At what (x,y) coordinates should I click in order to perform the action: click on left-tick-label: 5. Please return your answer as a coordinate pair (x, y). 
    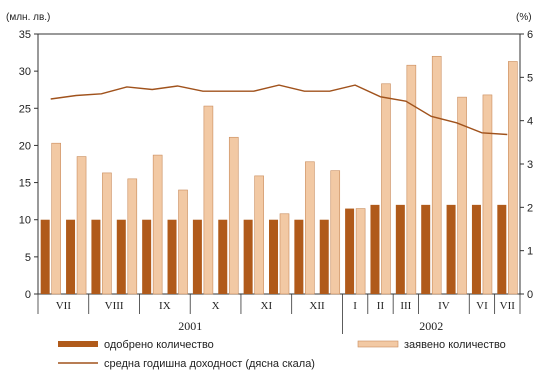
    Looking at the image, I should click on (28, 258).